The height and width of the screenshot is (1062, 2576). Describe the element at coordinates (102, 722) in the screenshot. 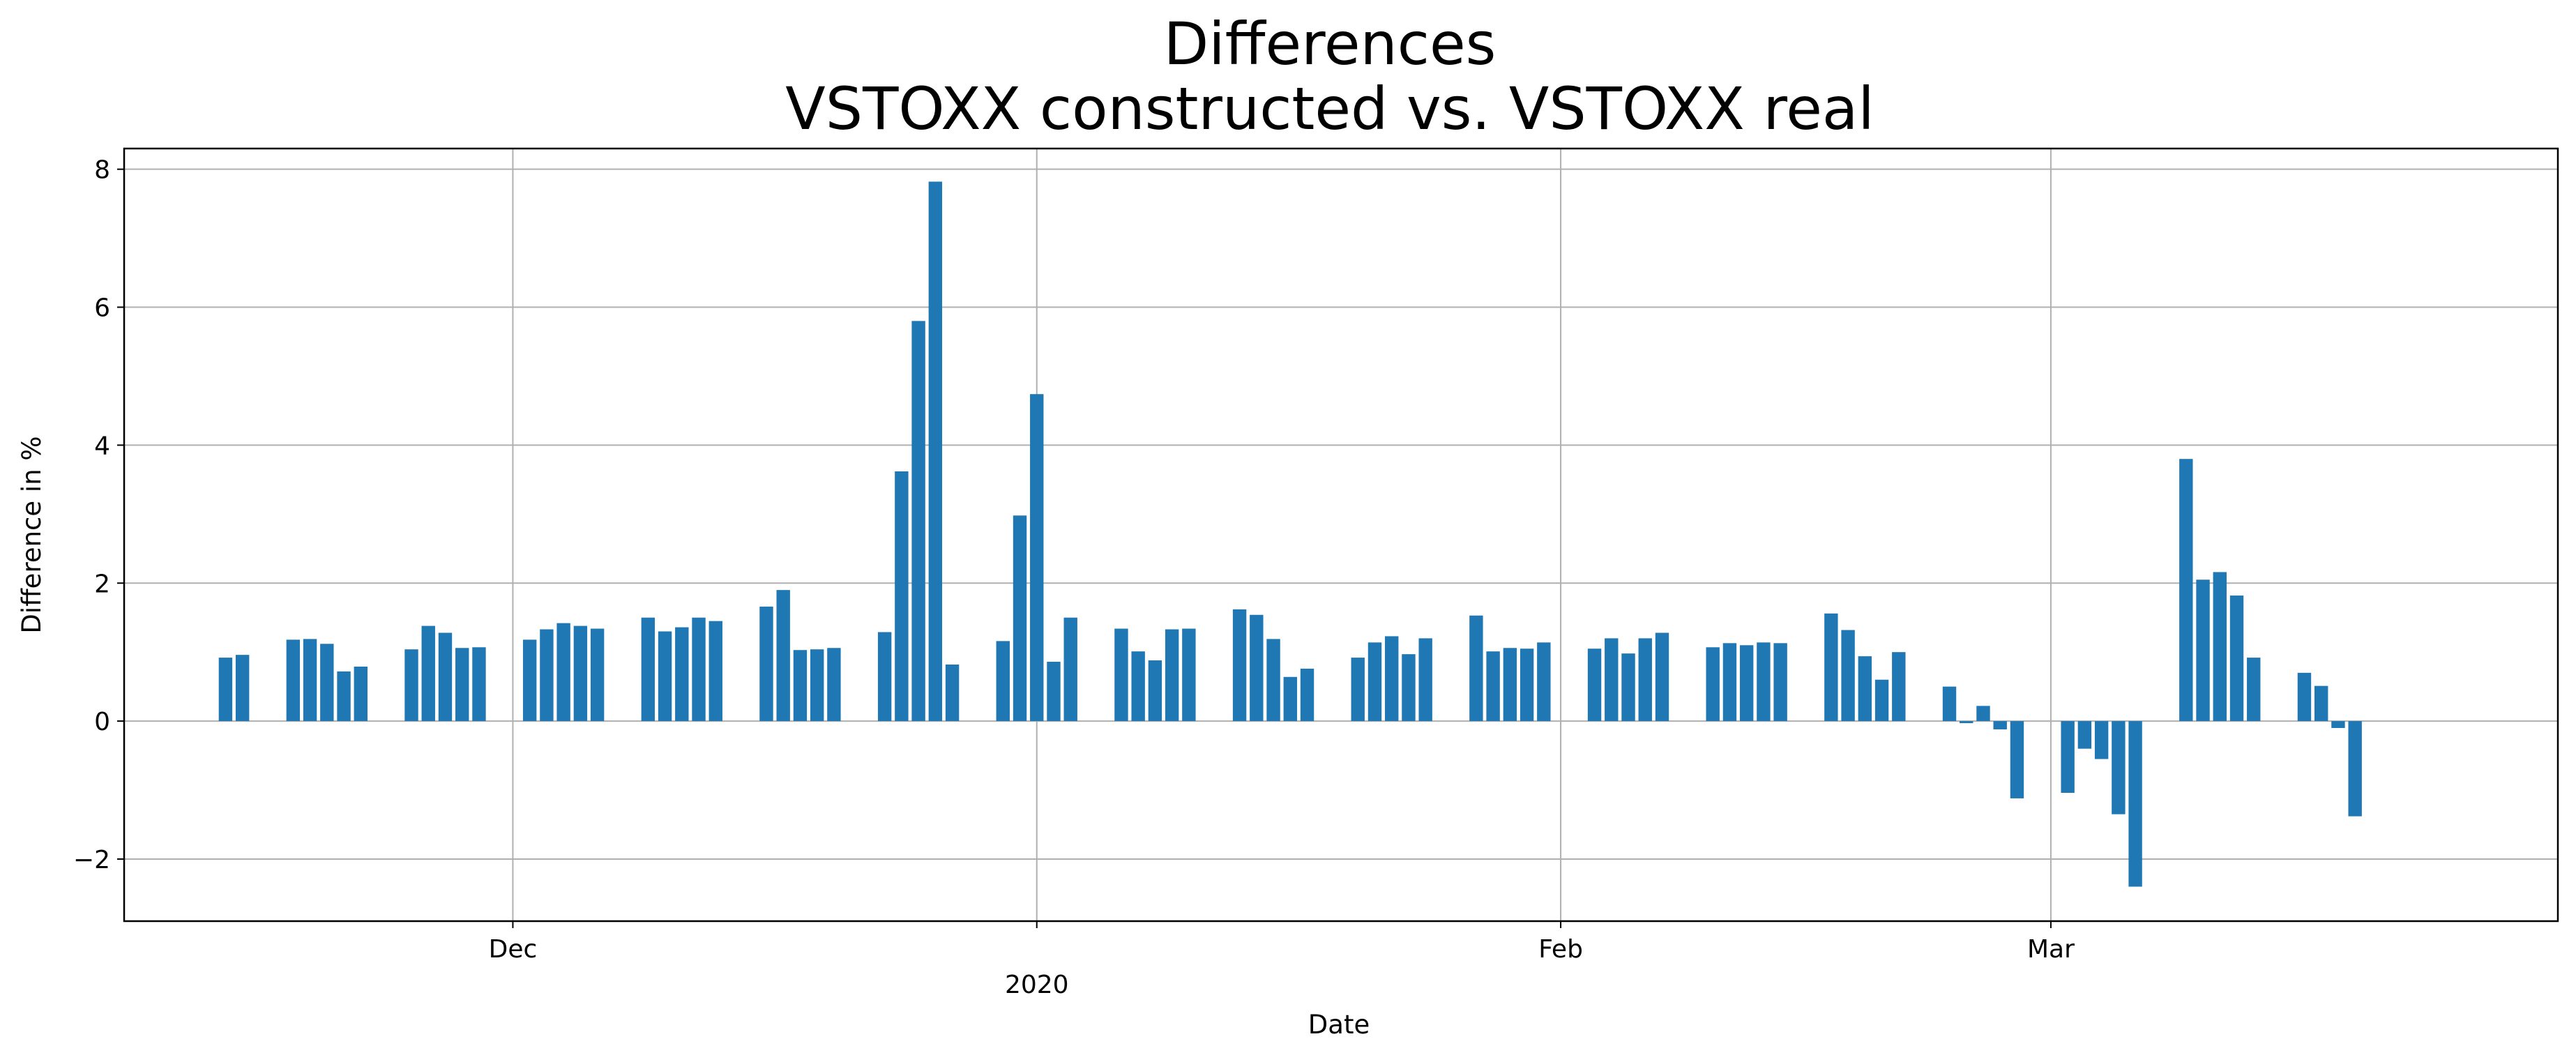

I see `y-tick-label: 0` at that location.